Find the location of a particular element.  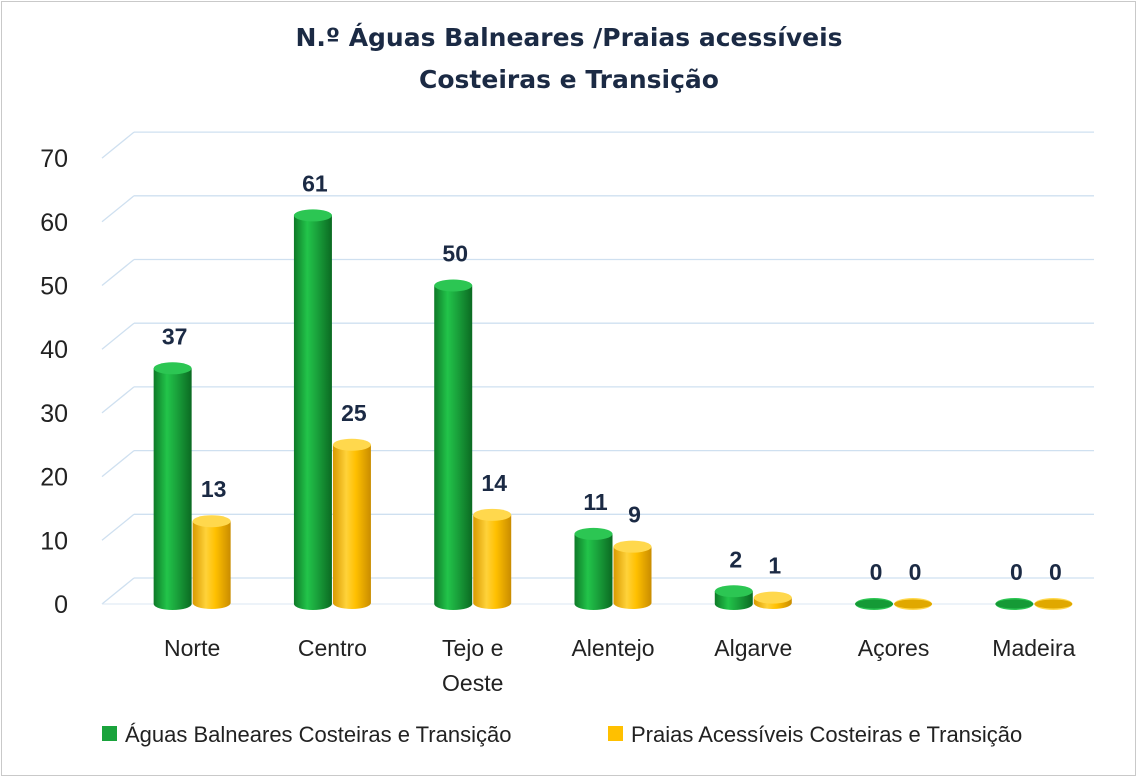

y-tick-label: 60 is located at coordinates (54, 223).